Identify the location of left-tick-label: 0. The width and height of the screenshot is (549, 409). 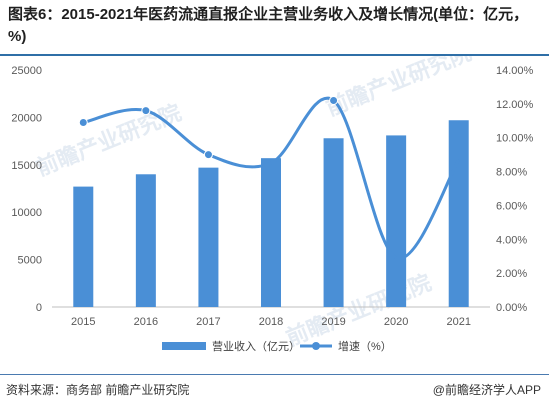
(39, 308).